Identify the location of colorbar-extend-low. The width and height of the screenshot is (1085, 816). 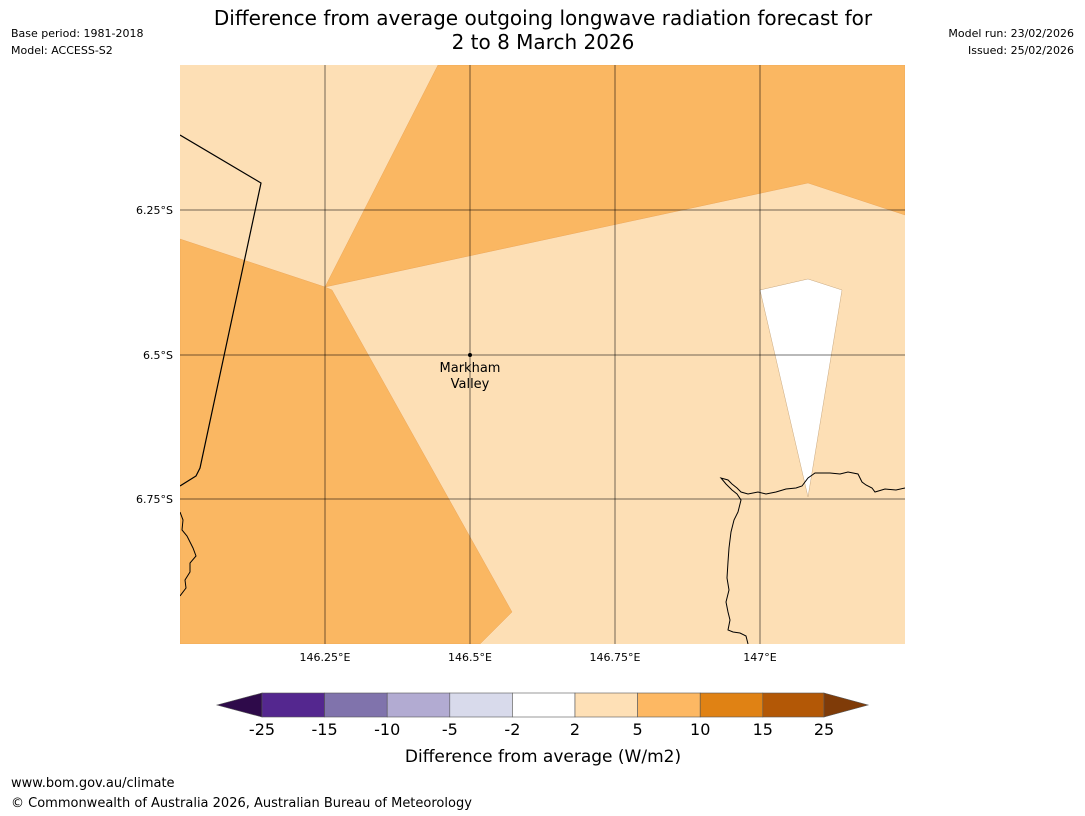
(239, 705).